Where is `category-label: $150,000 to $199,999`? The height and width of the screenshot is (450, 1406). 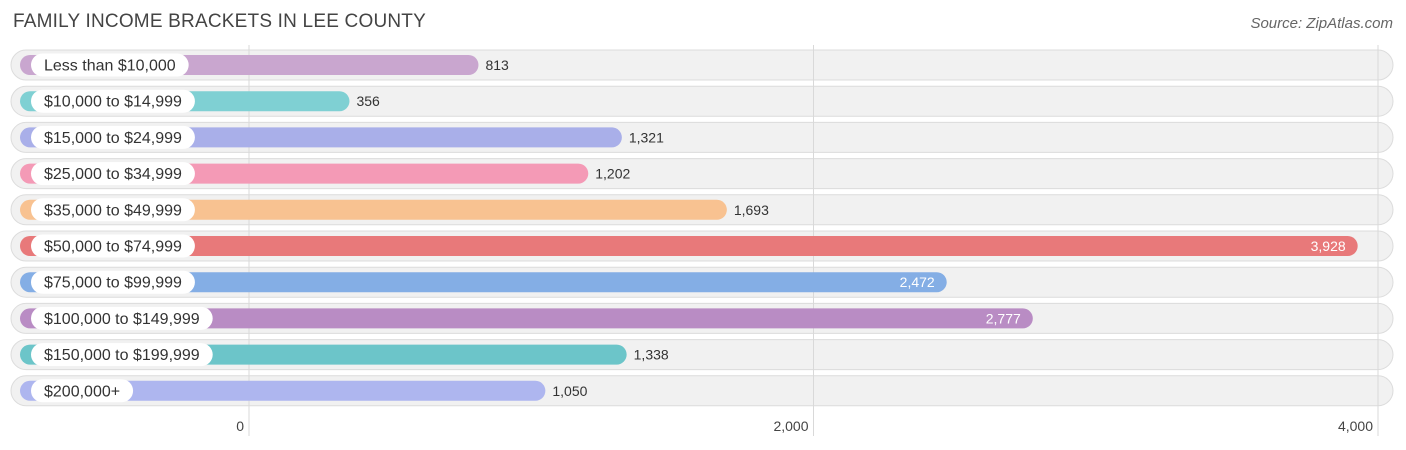 category-label: $150,000 to $199,999 is located at coordinates (122, 355).